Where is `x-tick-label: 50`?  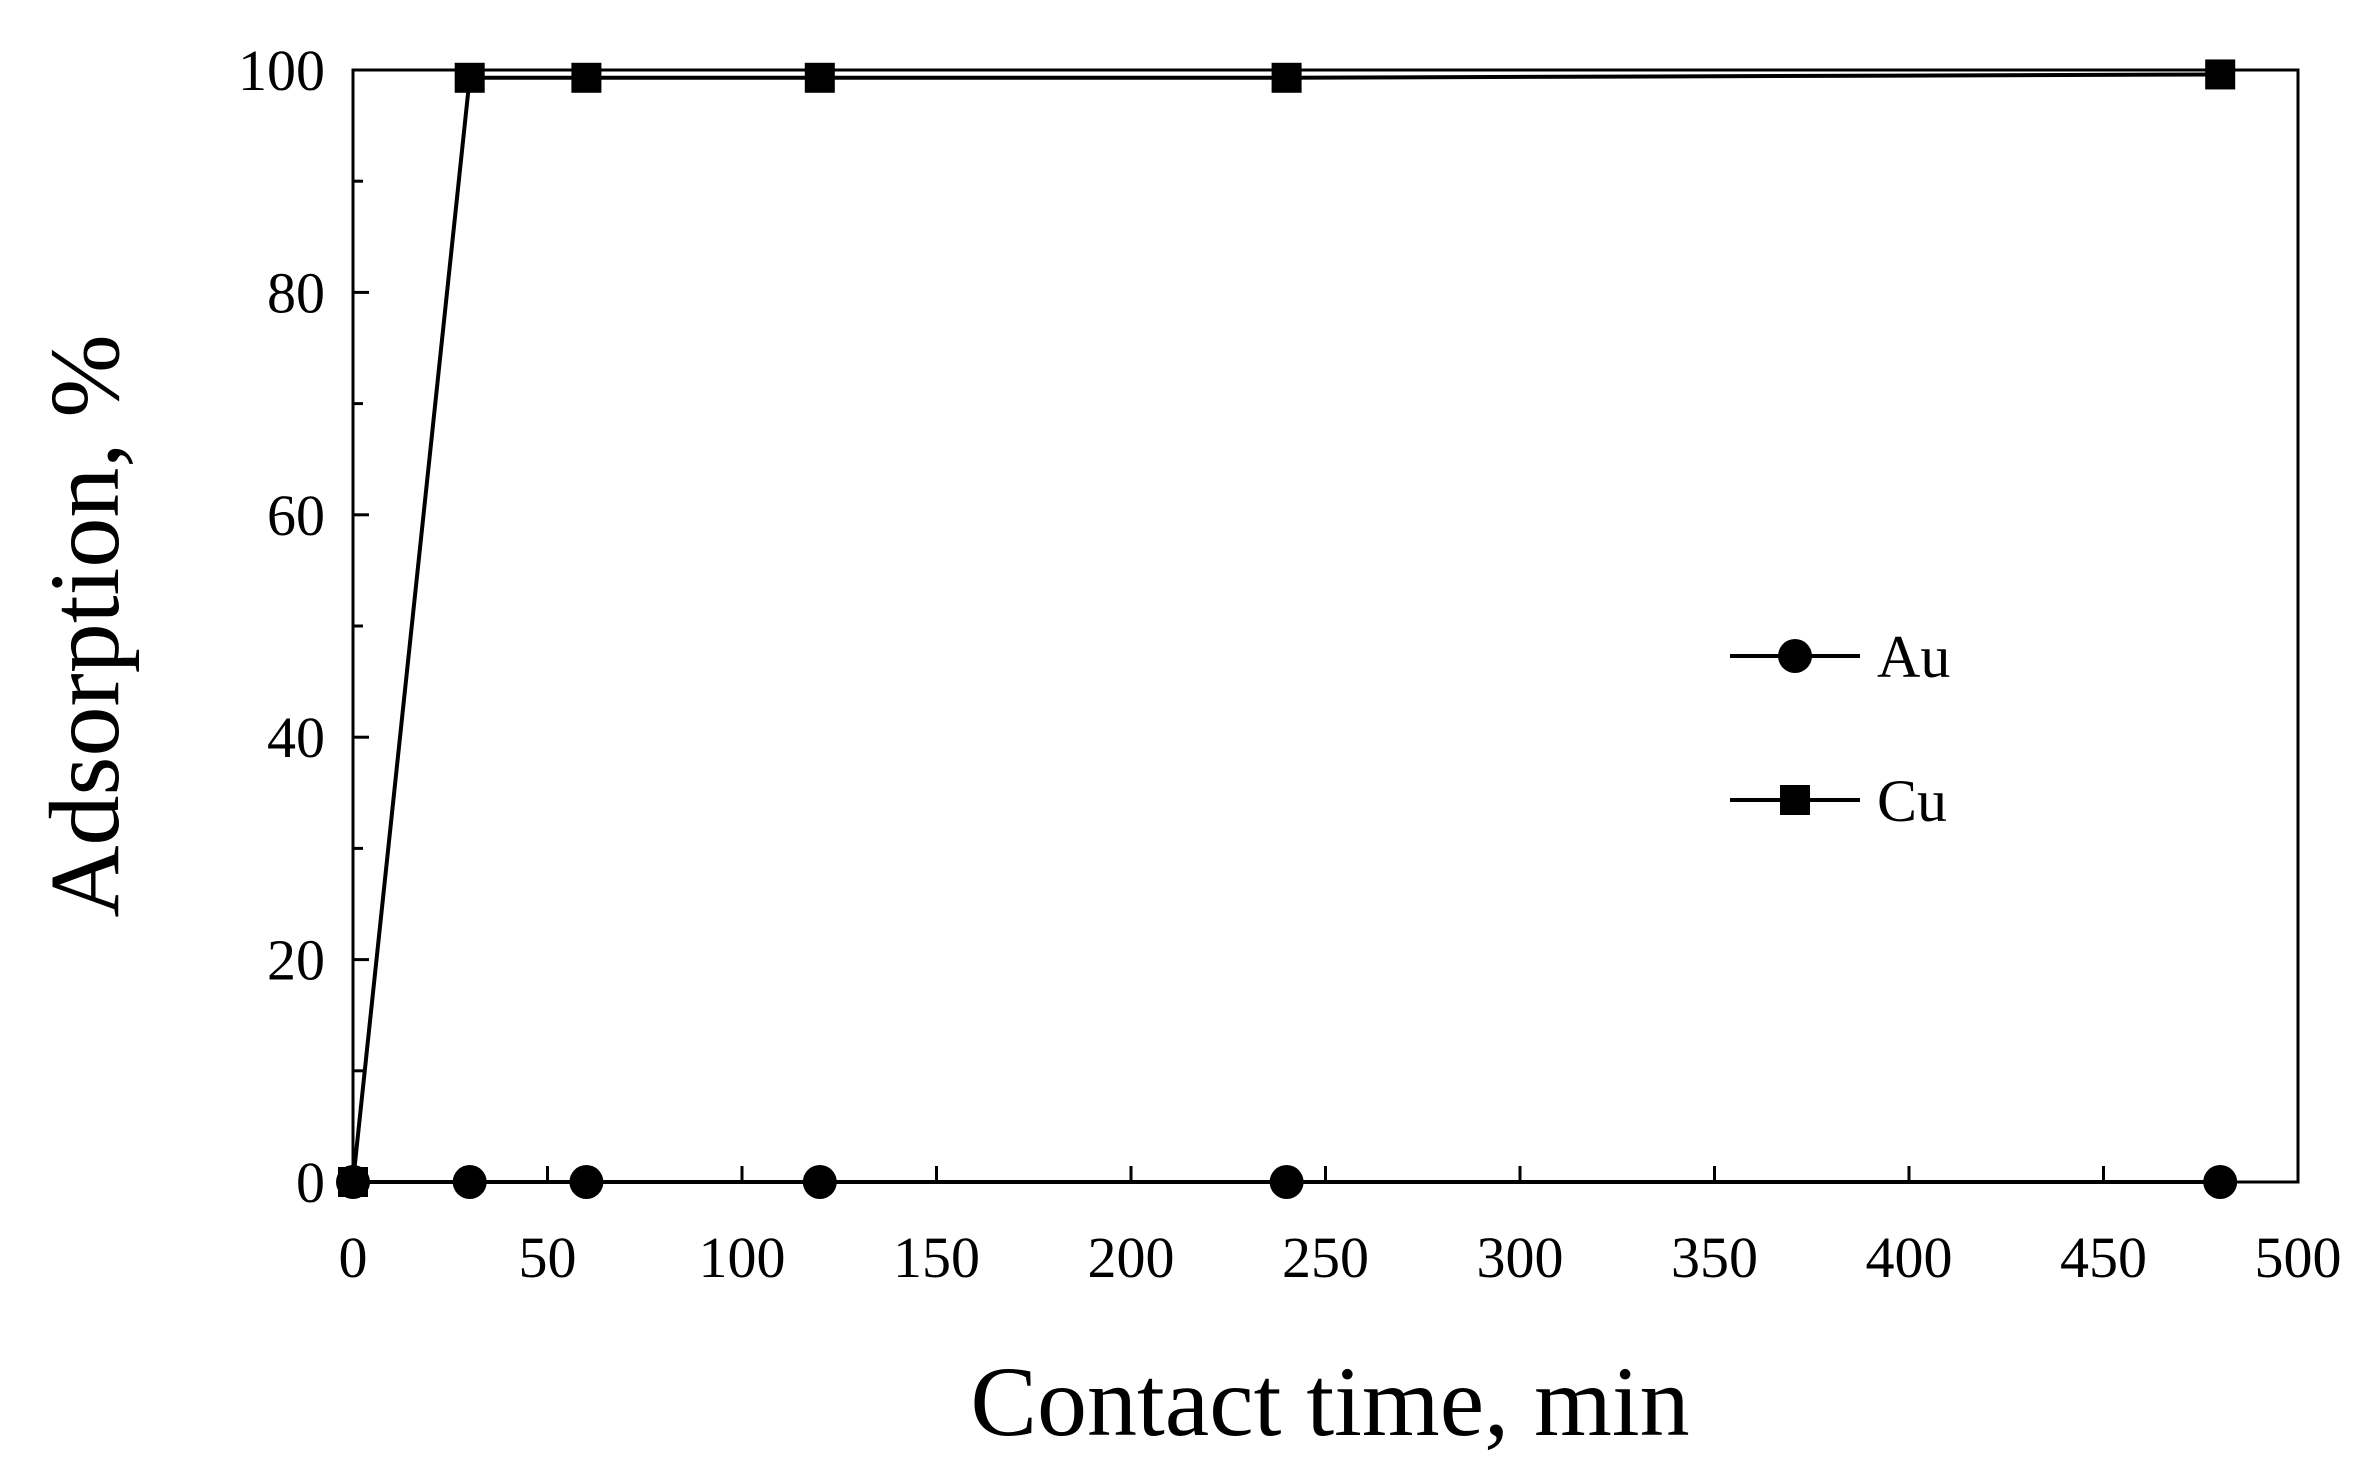
x-tick-label: 50 is located at coordinates (548, 1257).